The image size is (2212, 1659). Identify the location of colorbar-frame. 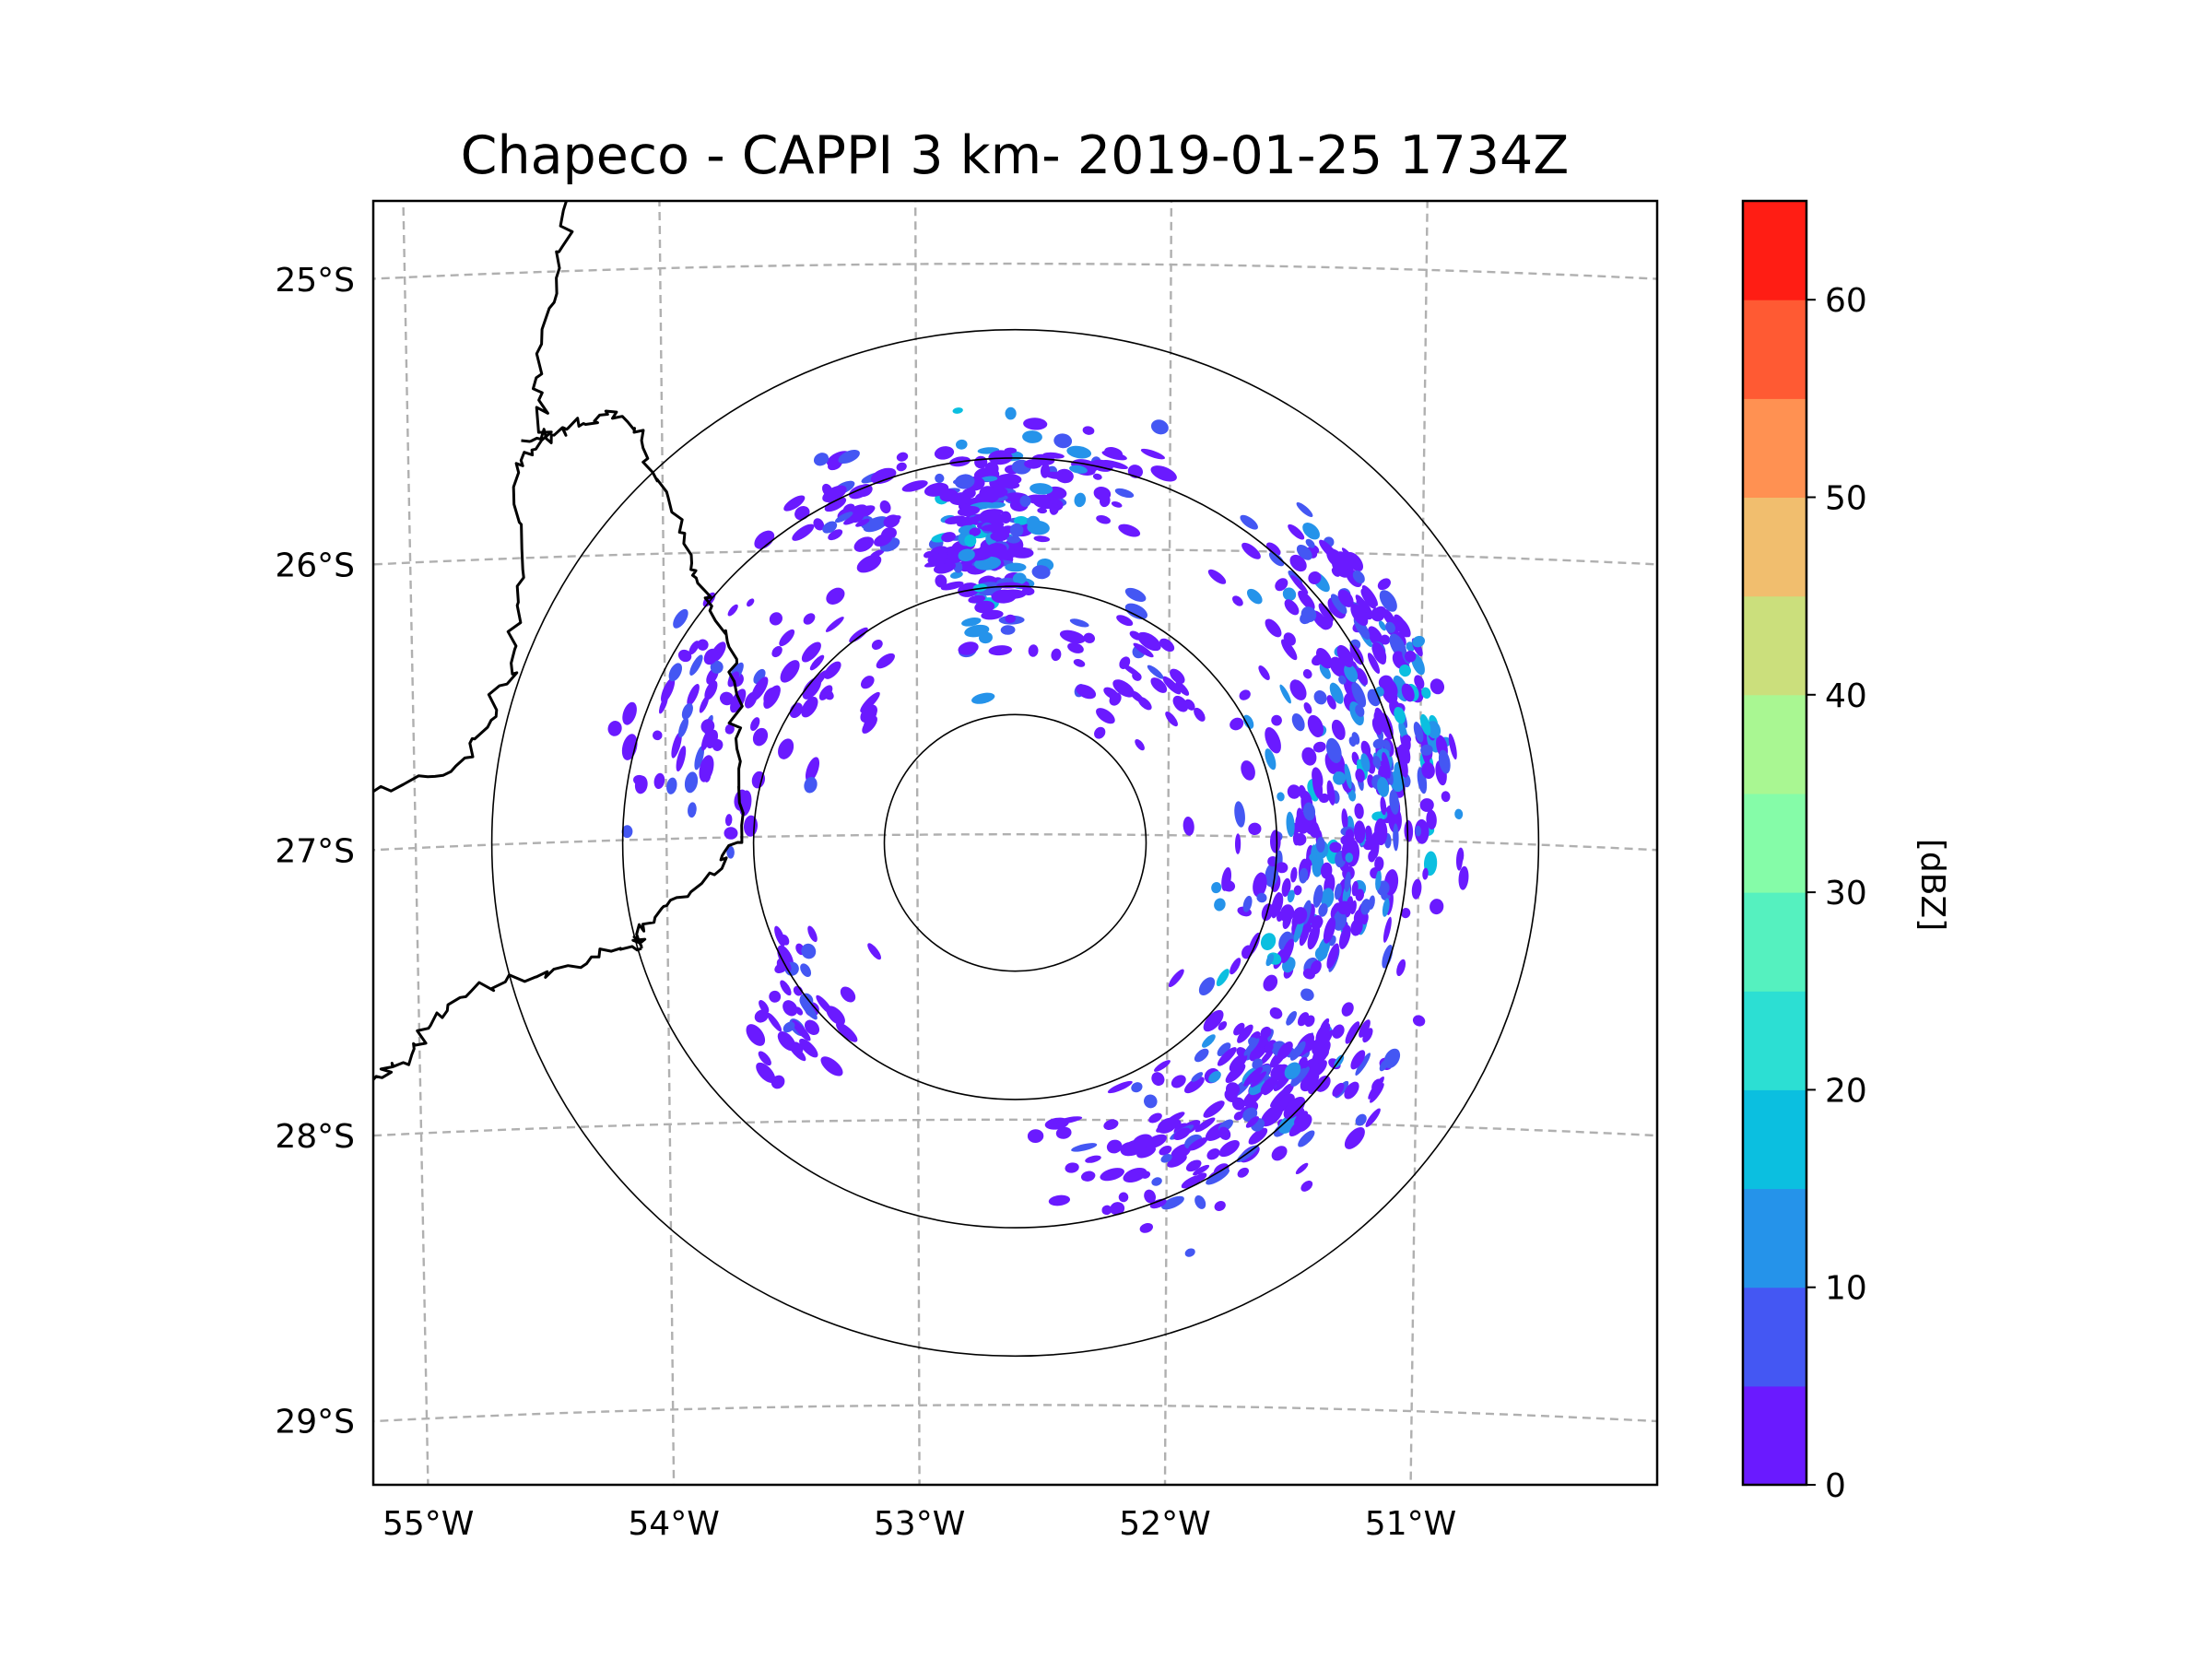
(1774, 843).